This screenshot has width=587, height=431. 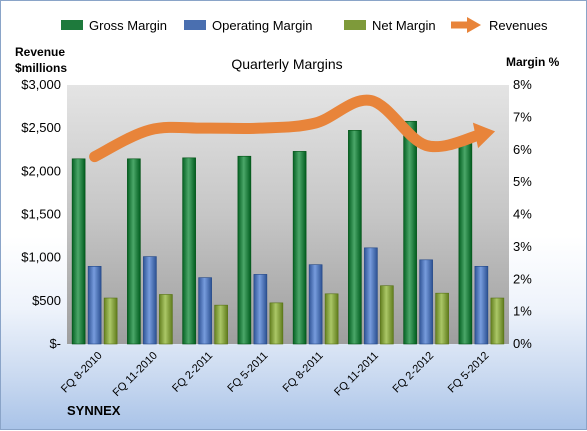 What do you see at coordinates (55, 343) in the screenshot?
I see `left-tick-label: $-` at bounding box center [55, 343].